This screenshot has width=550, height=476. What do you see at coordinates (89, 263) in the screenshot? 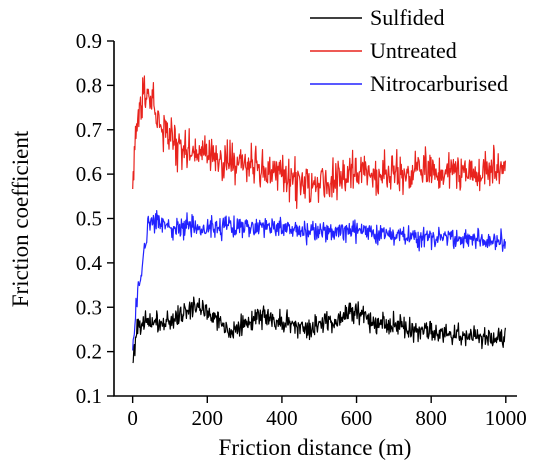
I see `y-tick-label: 0.4` at bounding box center [89, 263].